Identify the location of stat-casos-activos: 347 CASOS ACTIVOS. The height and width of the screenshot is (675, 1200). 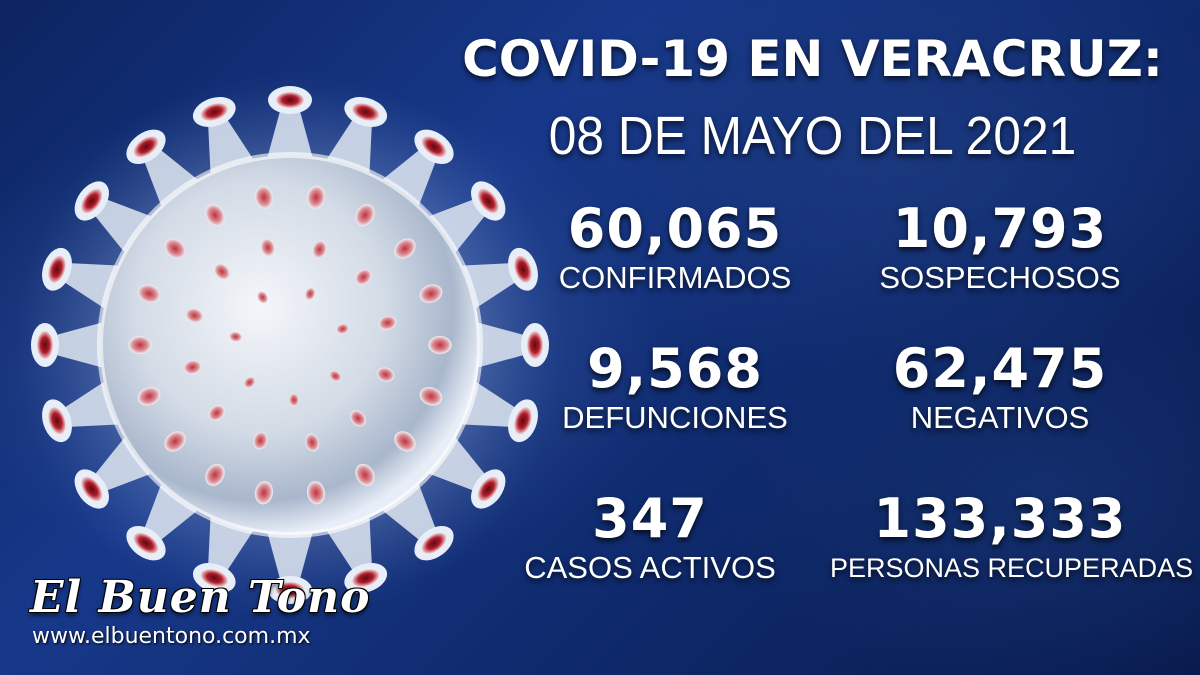
(650, 537).